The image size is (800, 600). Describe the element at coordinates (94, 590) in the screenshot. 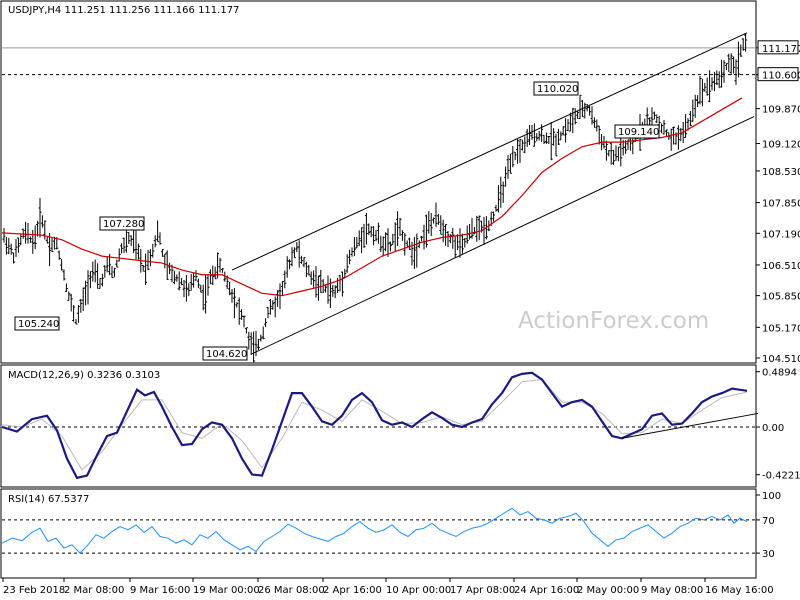

I see `x-axis-label: 2 Mar 08:00` at that location.